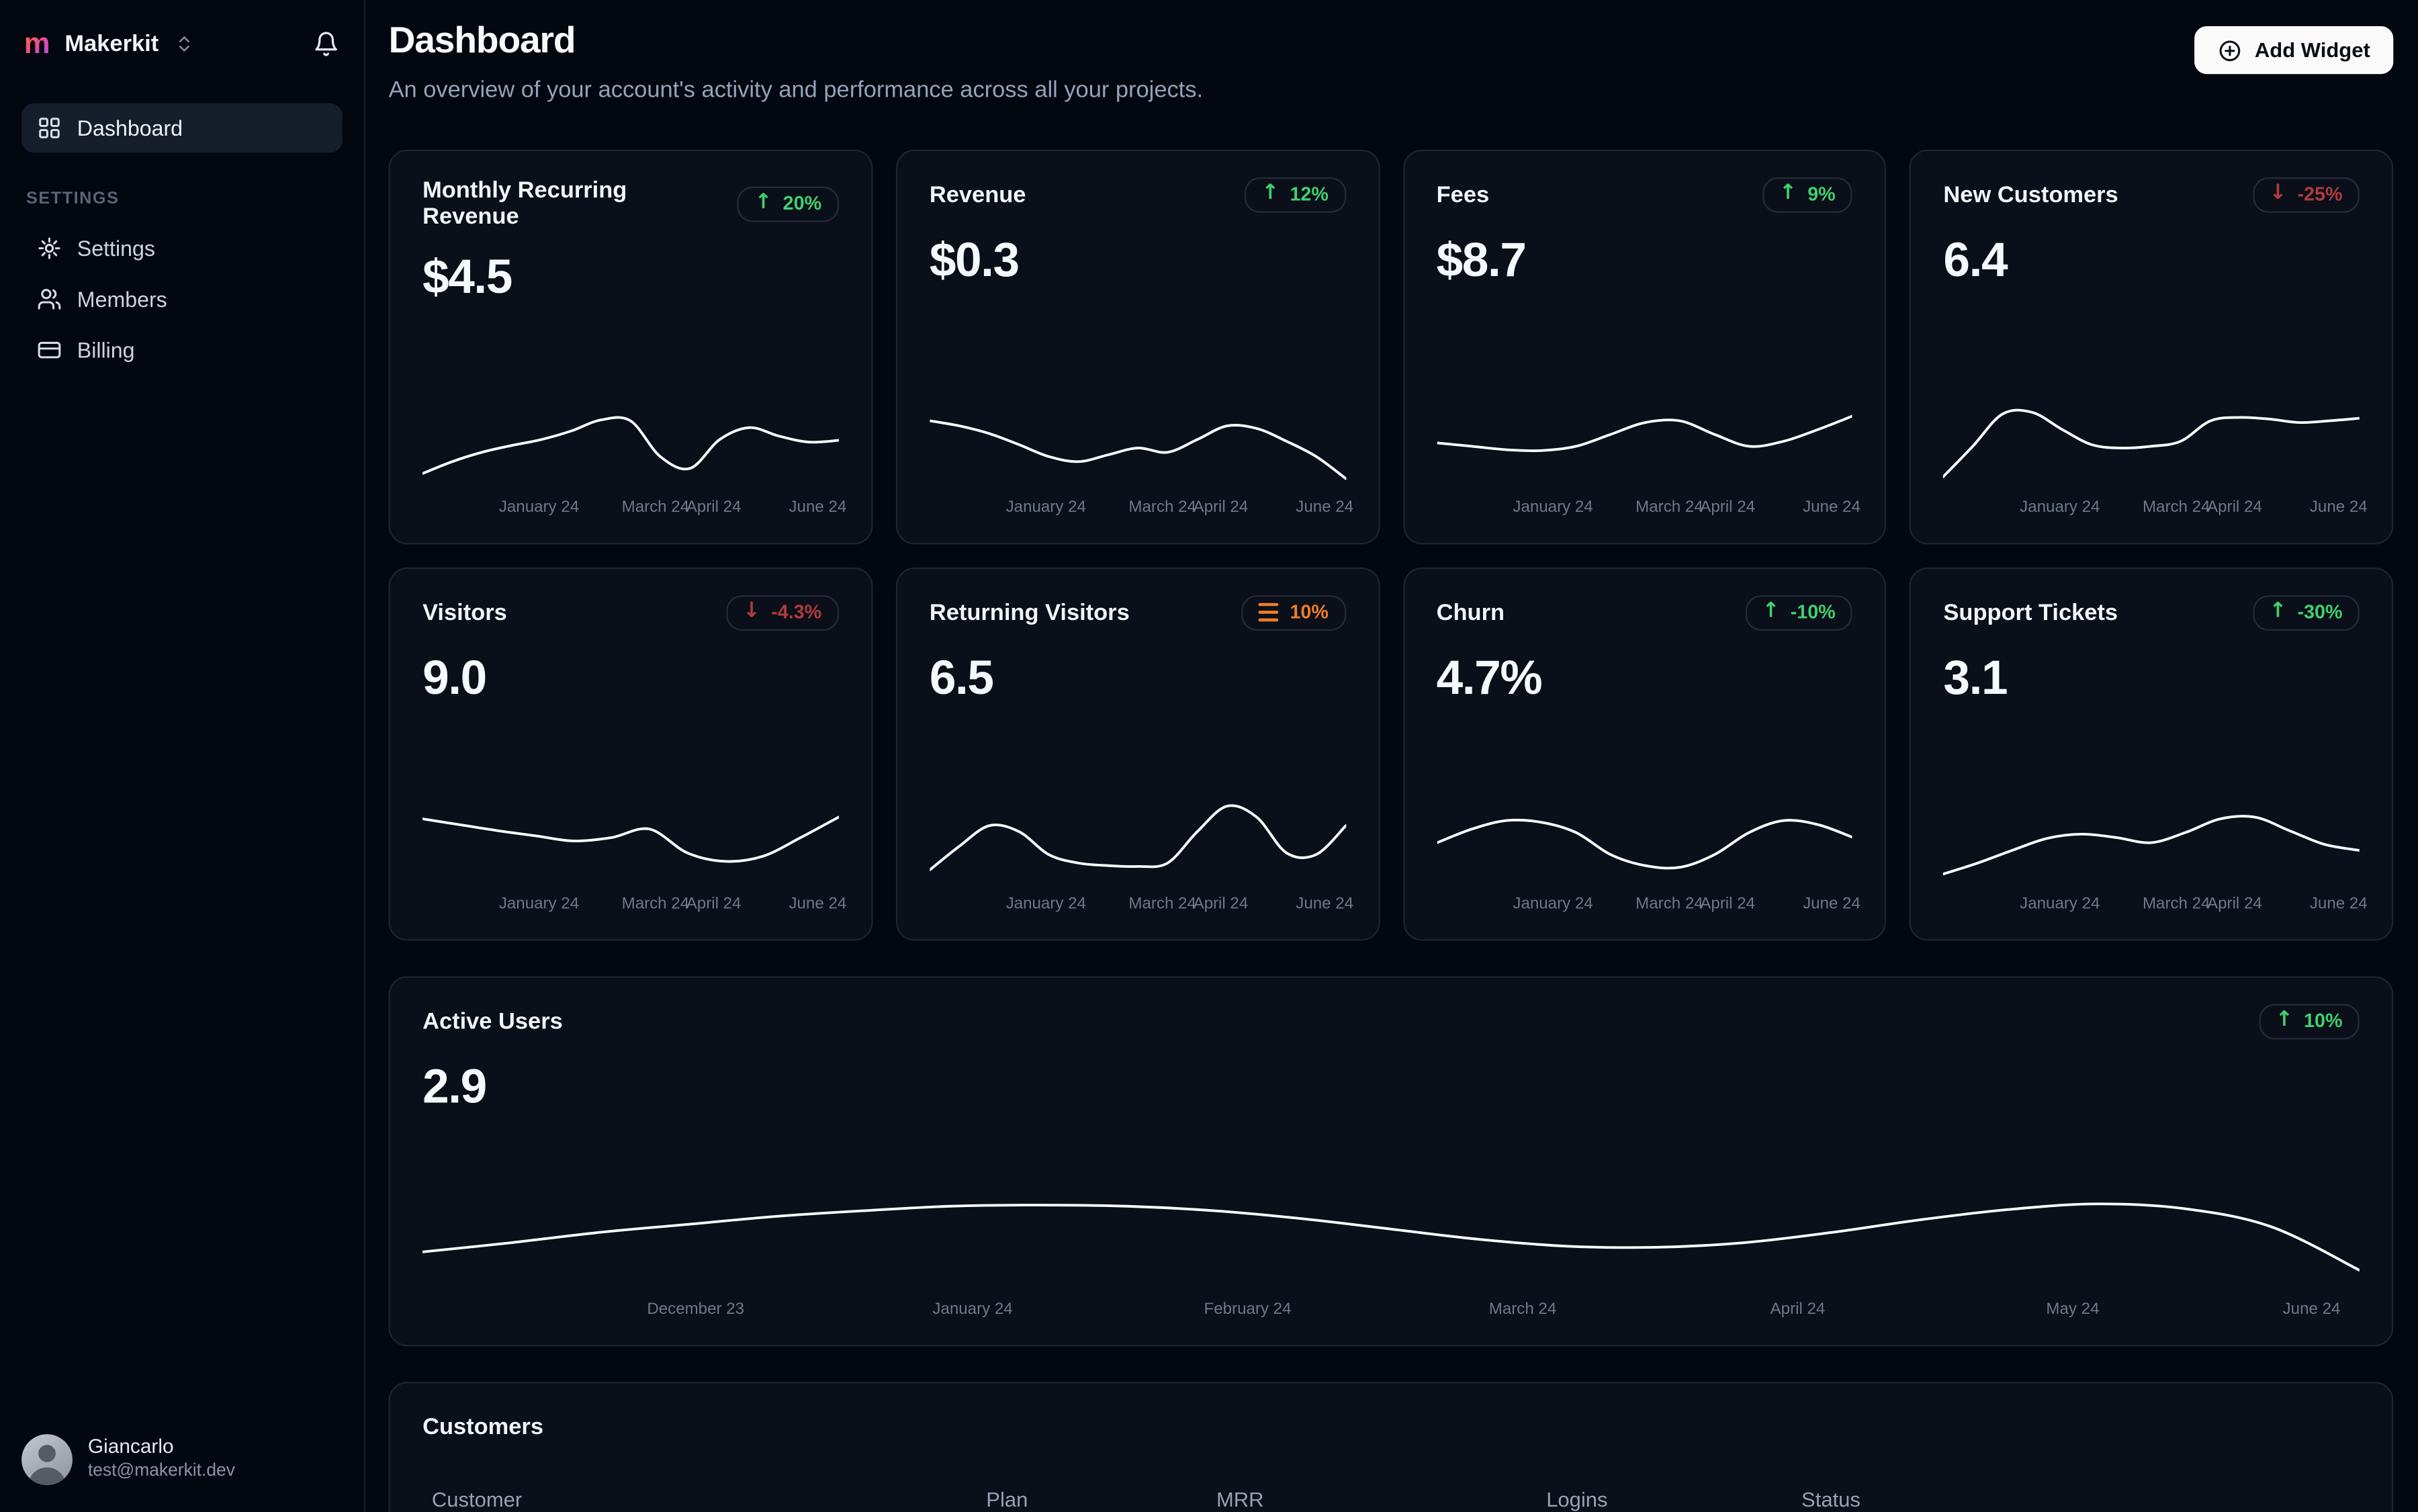  I want to click on user-name: Giancarlo, so click(130, 1446).